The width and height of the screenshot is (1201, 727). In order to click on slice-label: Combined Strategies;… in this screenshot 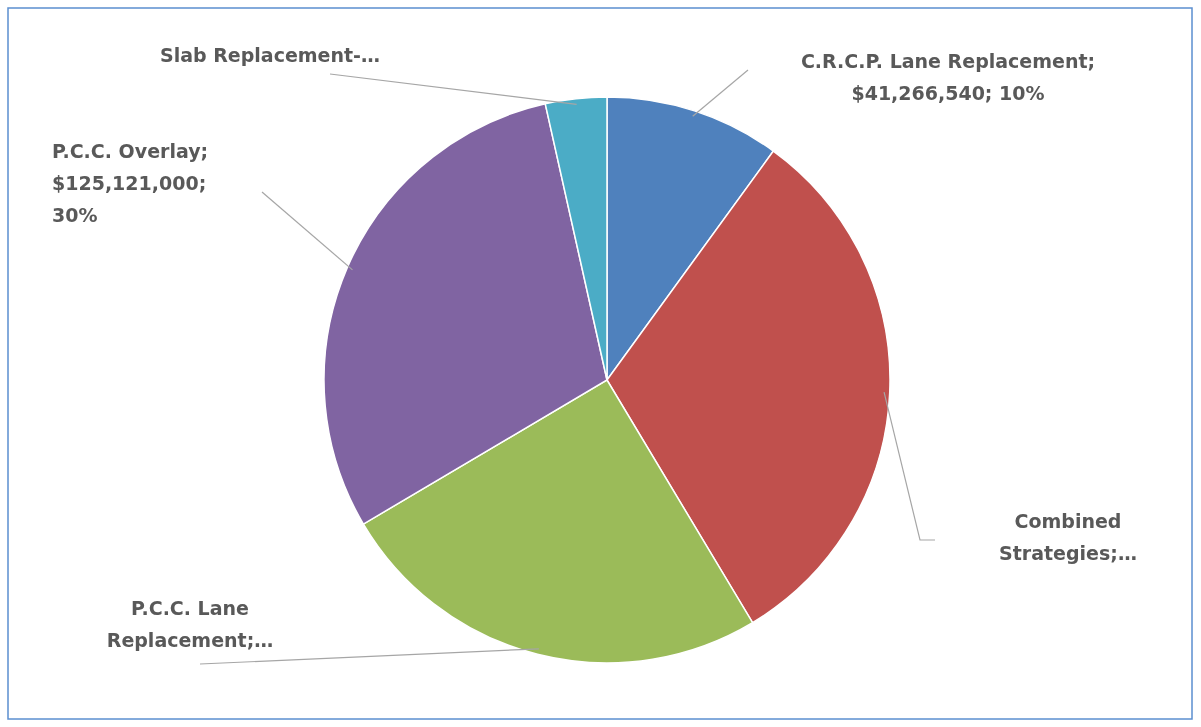, I will do `click(1068, 537)`.